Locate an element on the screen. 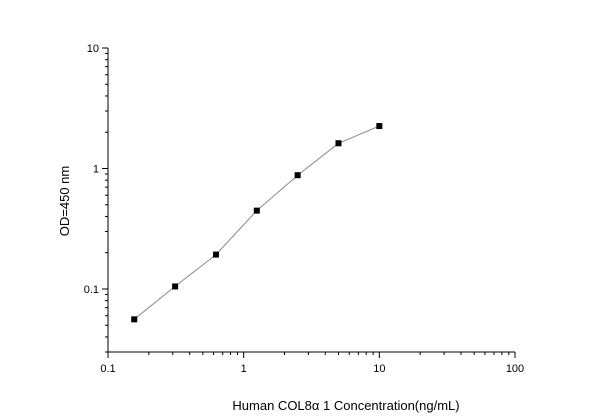 The image size is (600, 419). x-axis-ticks: 0.1 1 10 100 is located at coordinates (312, 363).